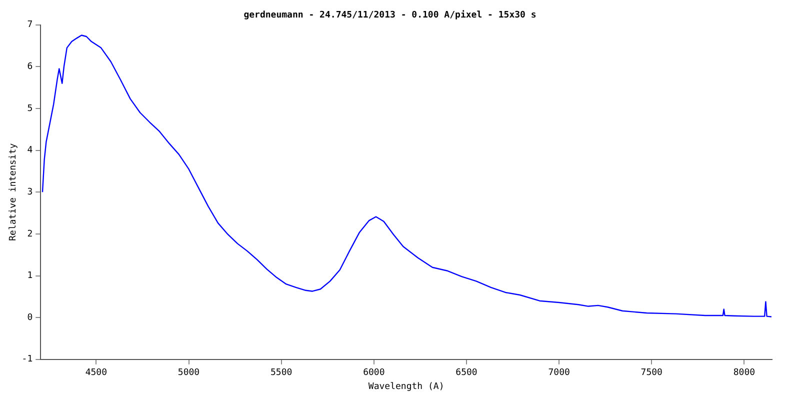  What do you see at coordinates (30, 25) in the screenshot?
I see `y-tick-label: 7` at bounding box center [30, 25].